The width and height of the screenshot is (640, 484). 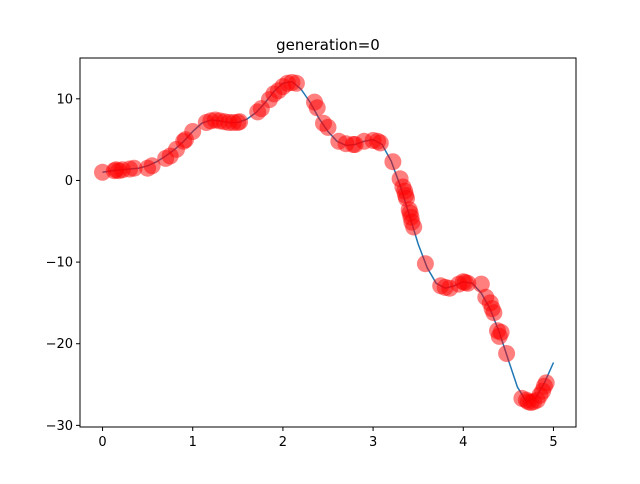 What do you see at coordinates (64, 99) in the screenshot?
I see `y-tick-label: 10` at bounding box center [64, 99].